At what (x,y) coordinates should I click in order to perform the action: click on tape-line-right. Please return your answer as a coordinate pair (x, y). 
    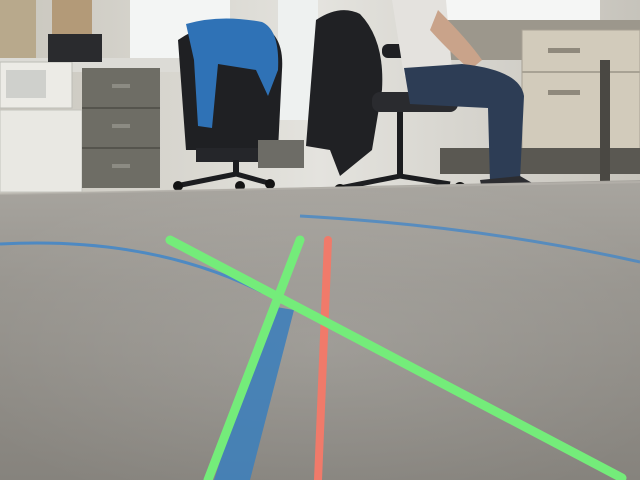
    Looking at the image, I should click on (469, 239).